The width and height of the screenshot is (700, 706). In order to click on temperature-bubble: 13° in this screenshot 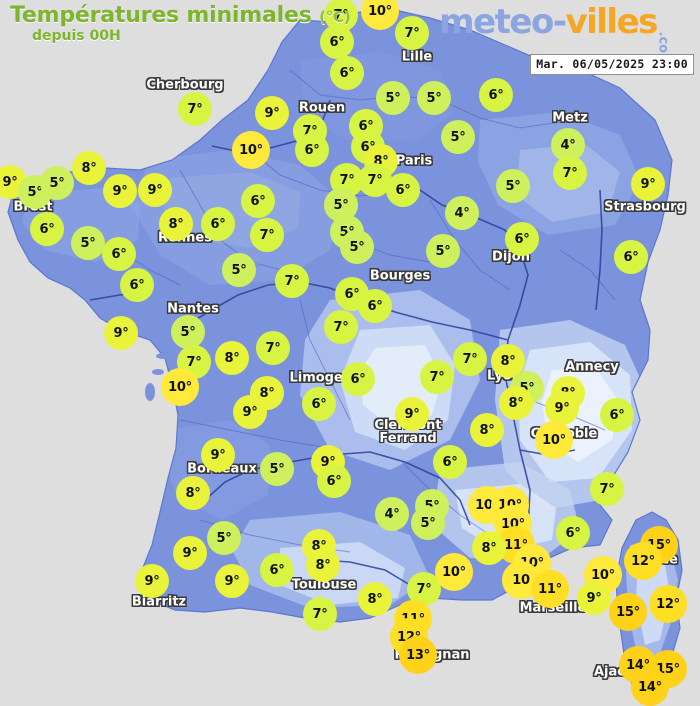, I will do `click(418, 655)`.